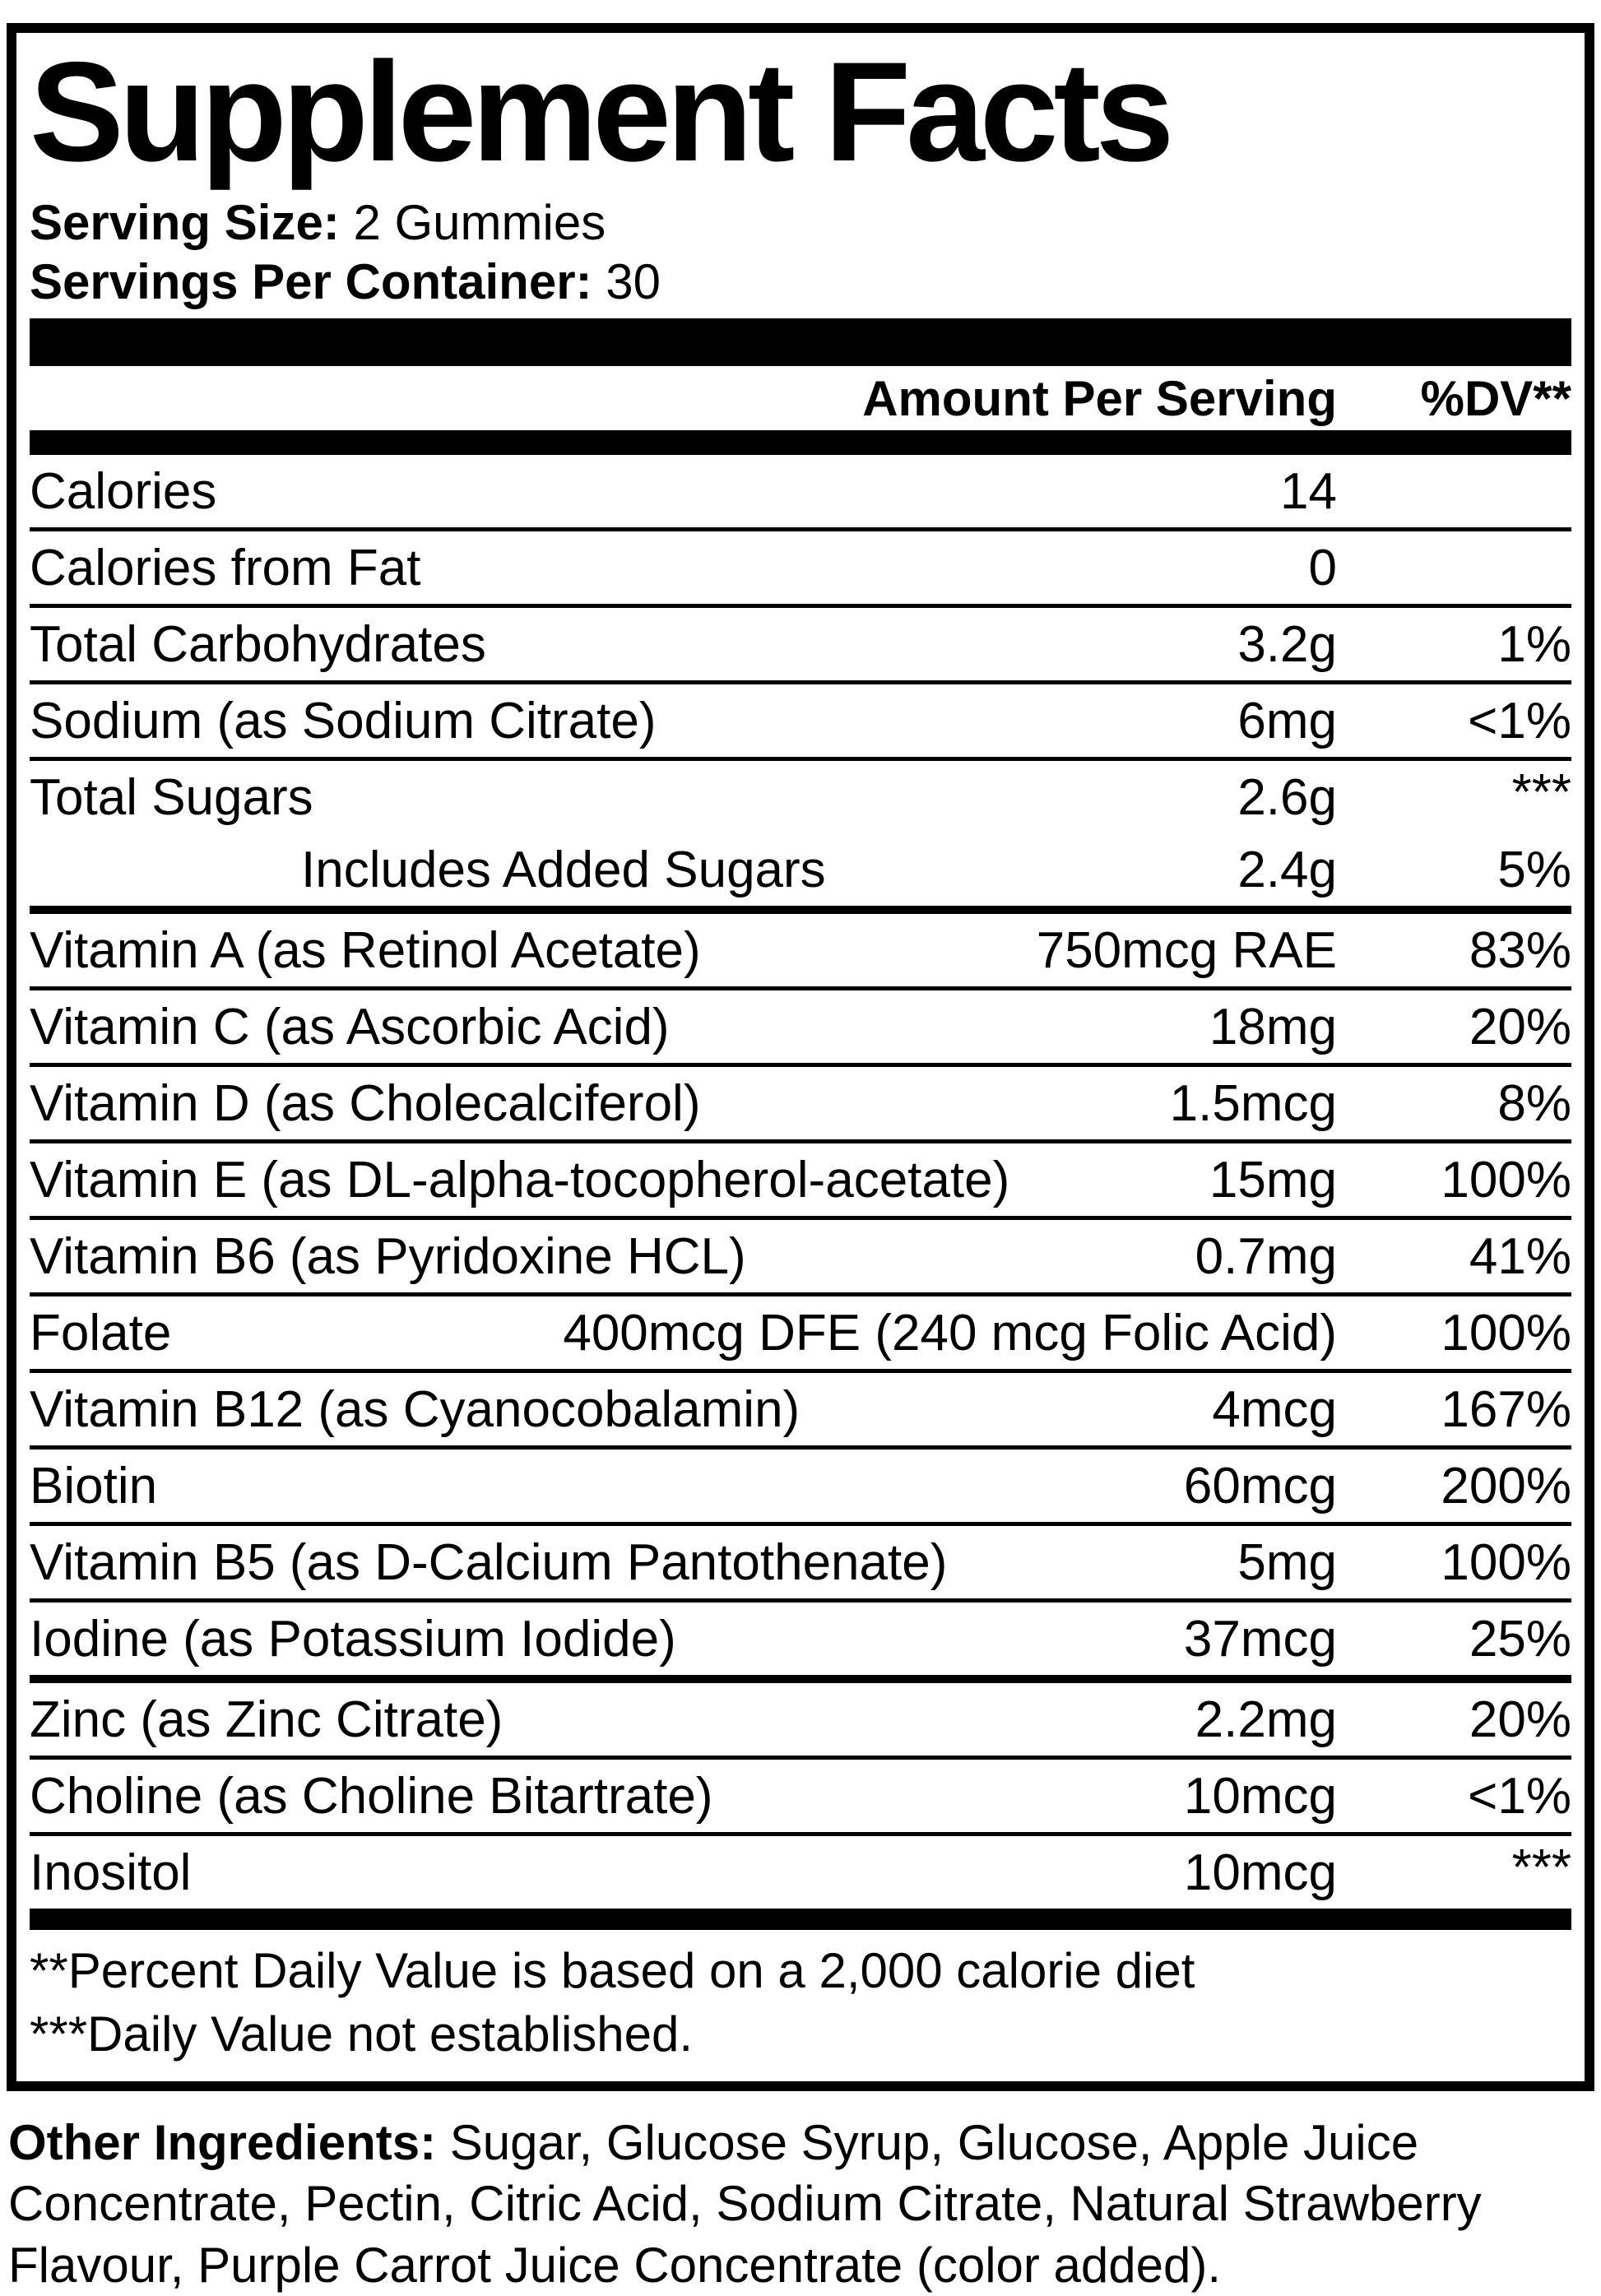 The image size is (1601, 2296). I want to click on column-header-row: Amount Per Serving %DV**, so click(800, 398).